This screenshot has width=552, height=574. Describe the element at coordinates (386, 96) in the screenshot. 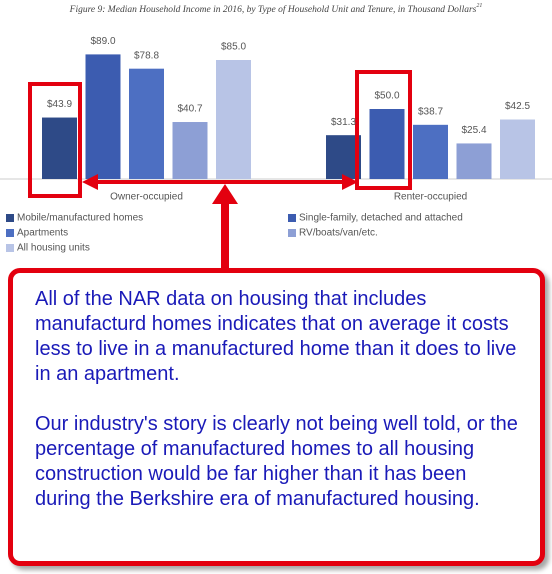

I see `value-label: $50.0` at that location.